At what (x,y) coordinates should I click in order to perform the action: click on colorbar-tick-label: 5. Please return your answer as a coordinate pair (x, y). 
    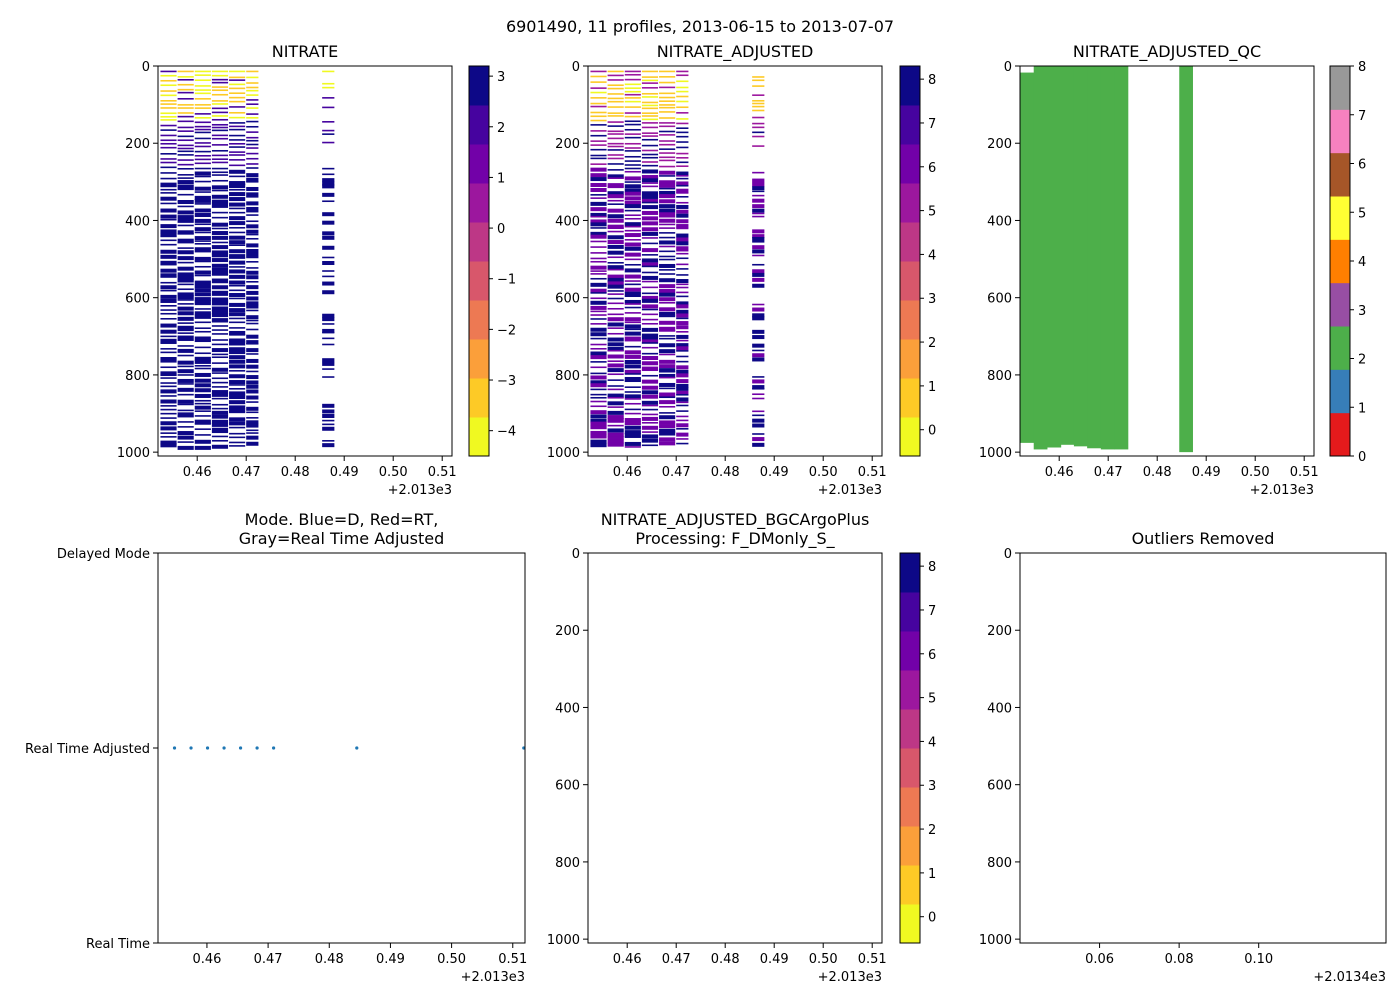
    Looking at the image, I should click on (1362, 213).